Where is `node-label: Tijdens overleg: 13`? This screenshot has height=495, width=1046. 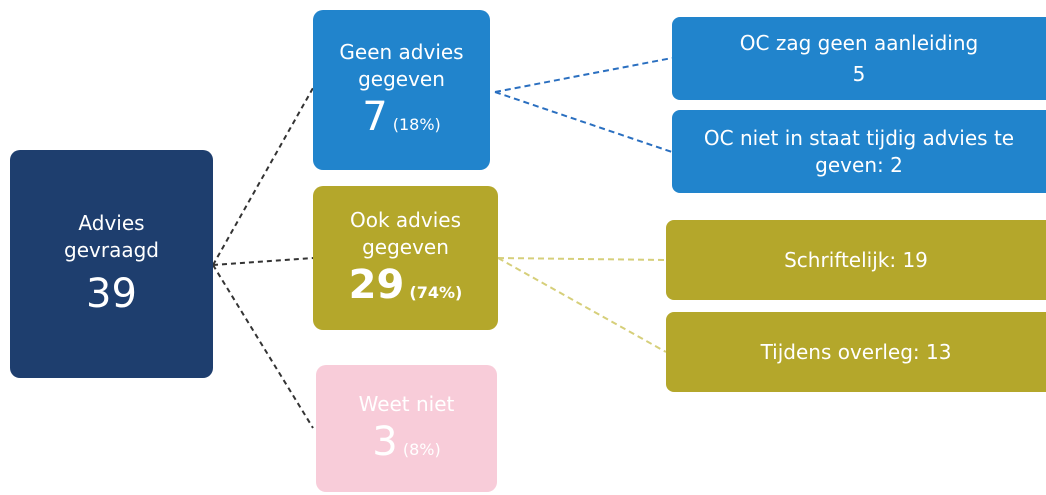
node-label: Tijdens overleg: 13 is located at coordinates (856, 351).